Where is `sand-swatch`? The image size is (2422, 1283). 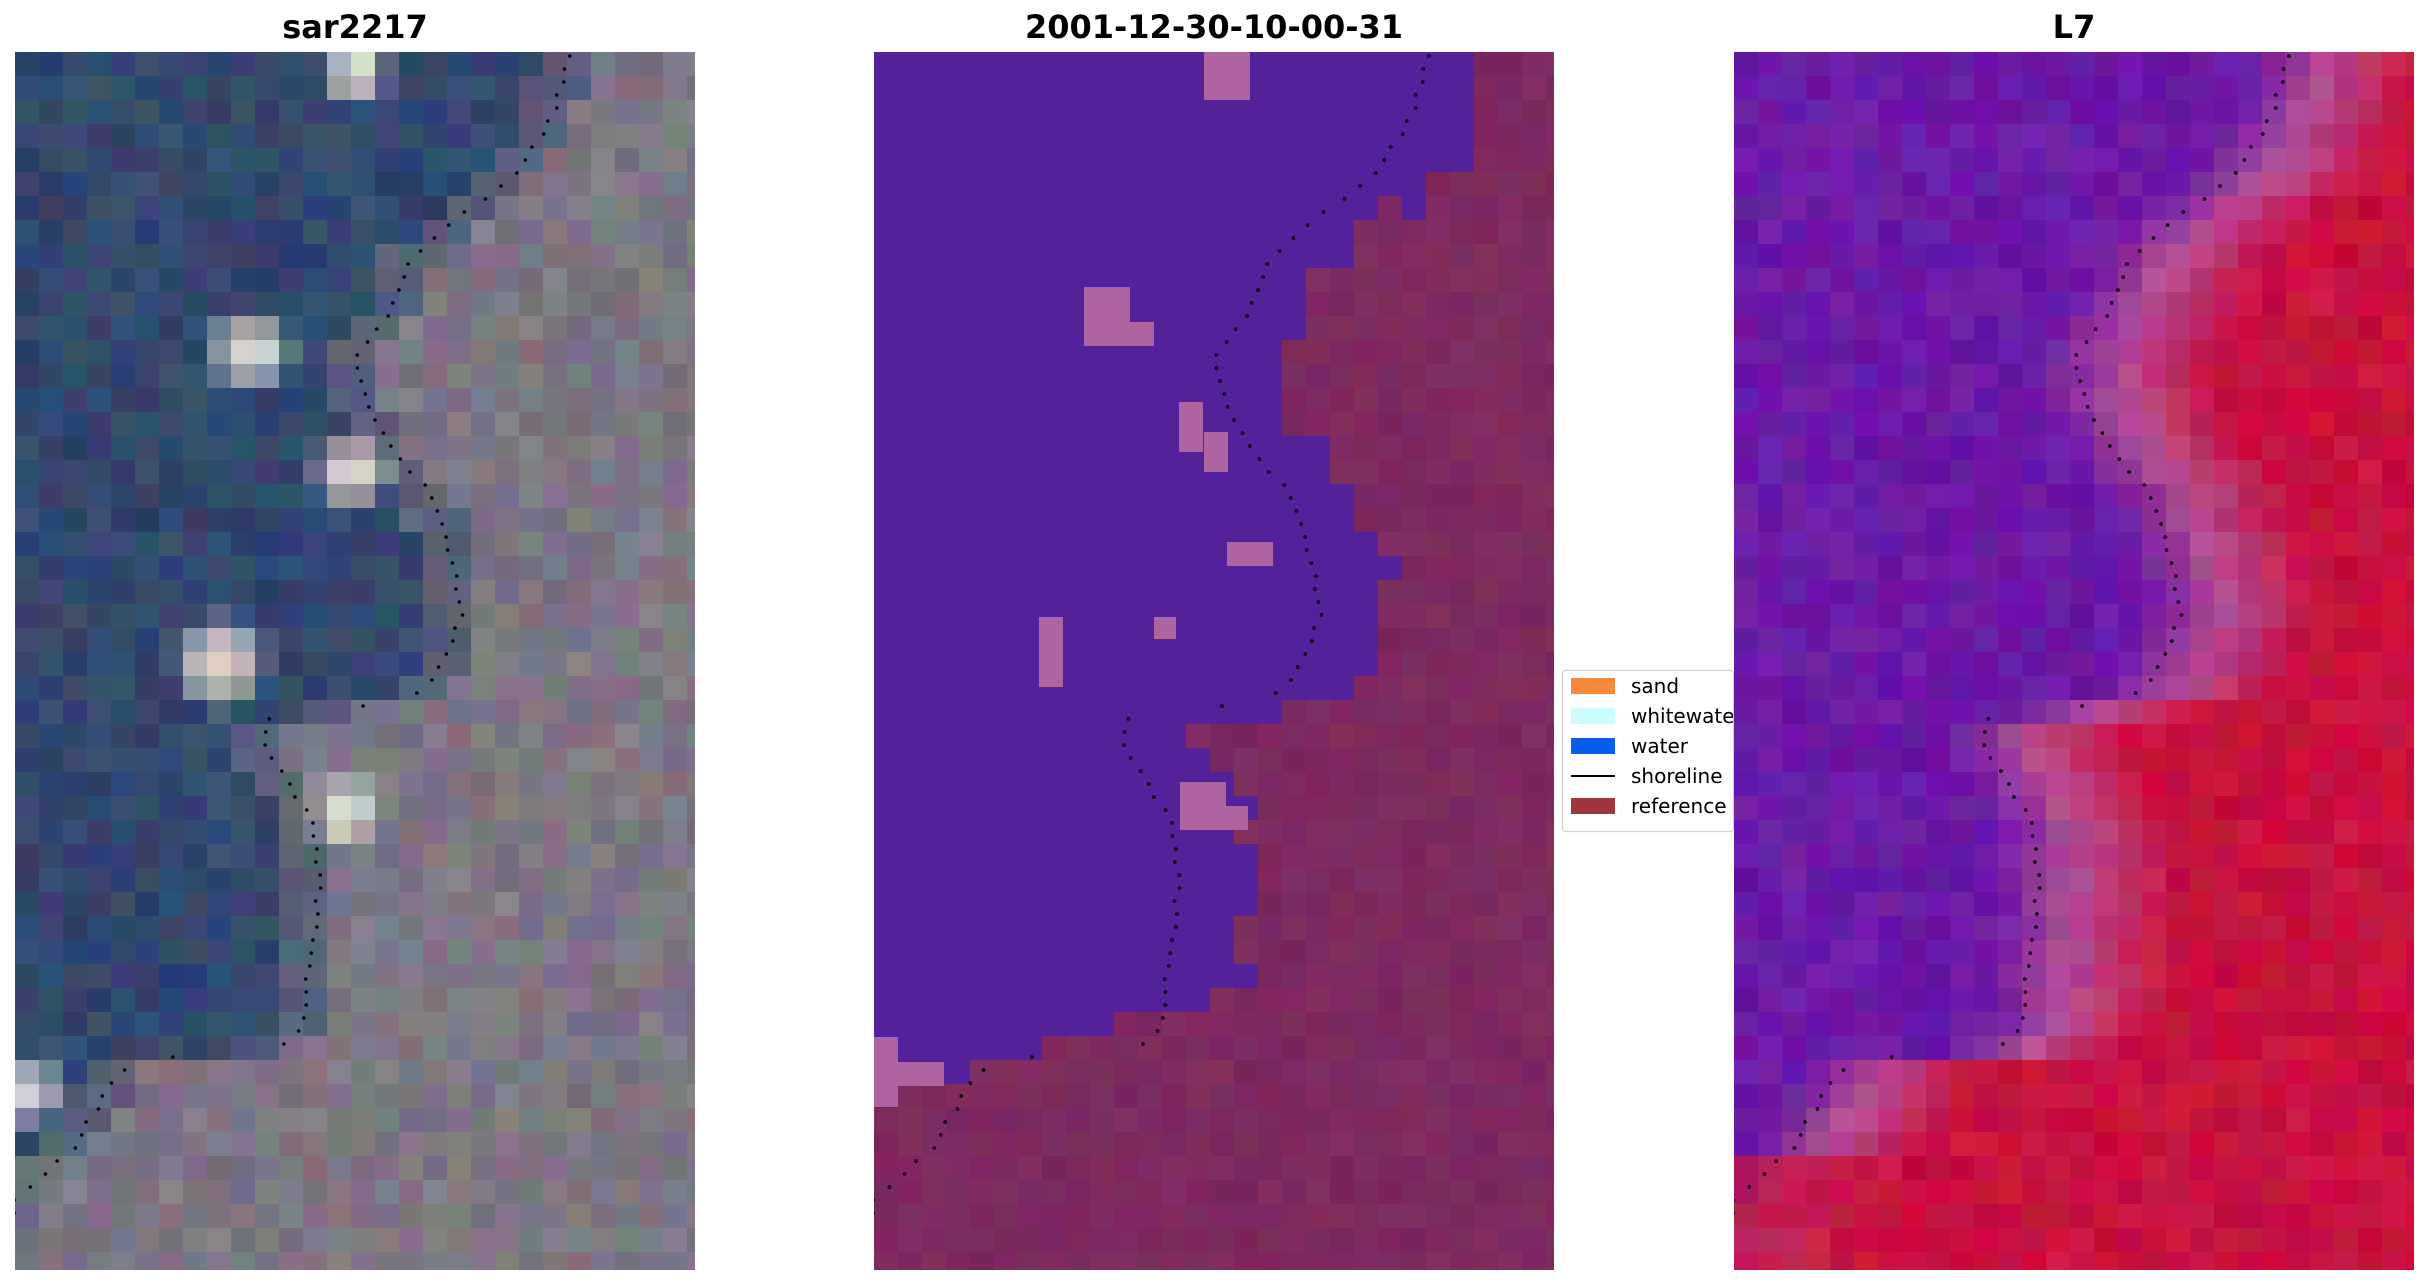 sand-swatch is located at coordinates (1593, 686).